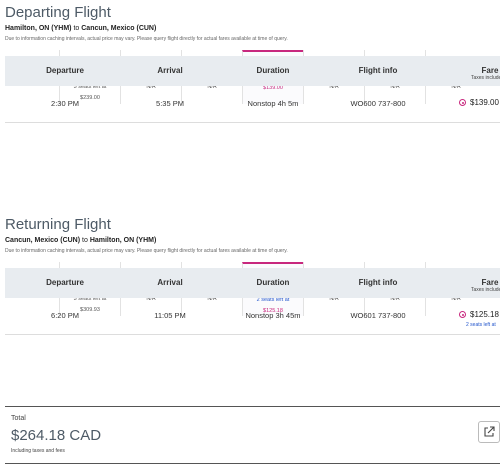 The height and width of the screenshot is (470, 500). I want to click on origin: Cancun, Mexico (CUN), so click(43, 240).